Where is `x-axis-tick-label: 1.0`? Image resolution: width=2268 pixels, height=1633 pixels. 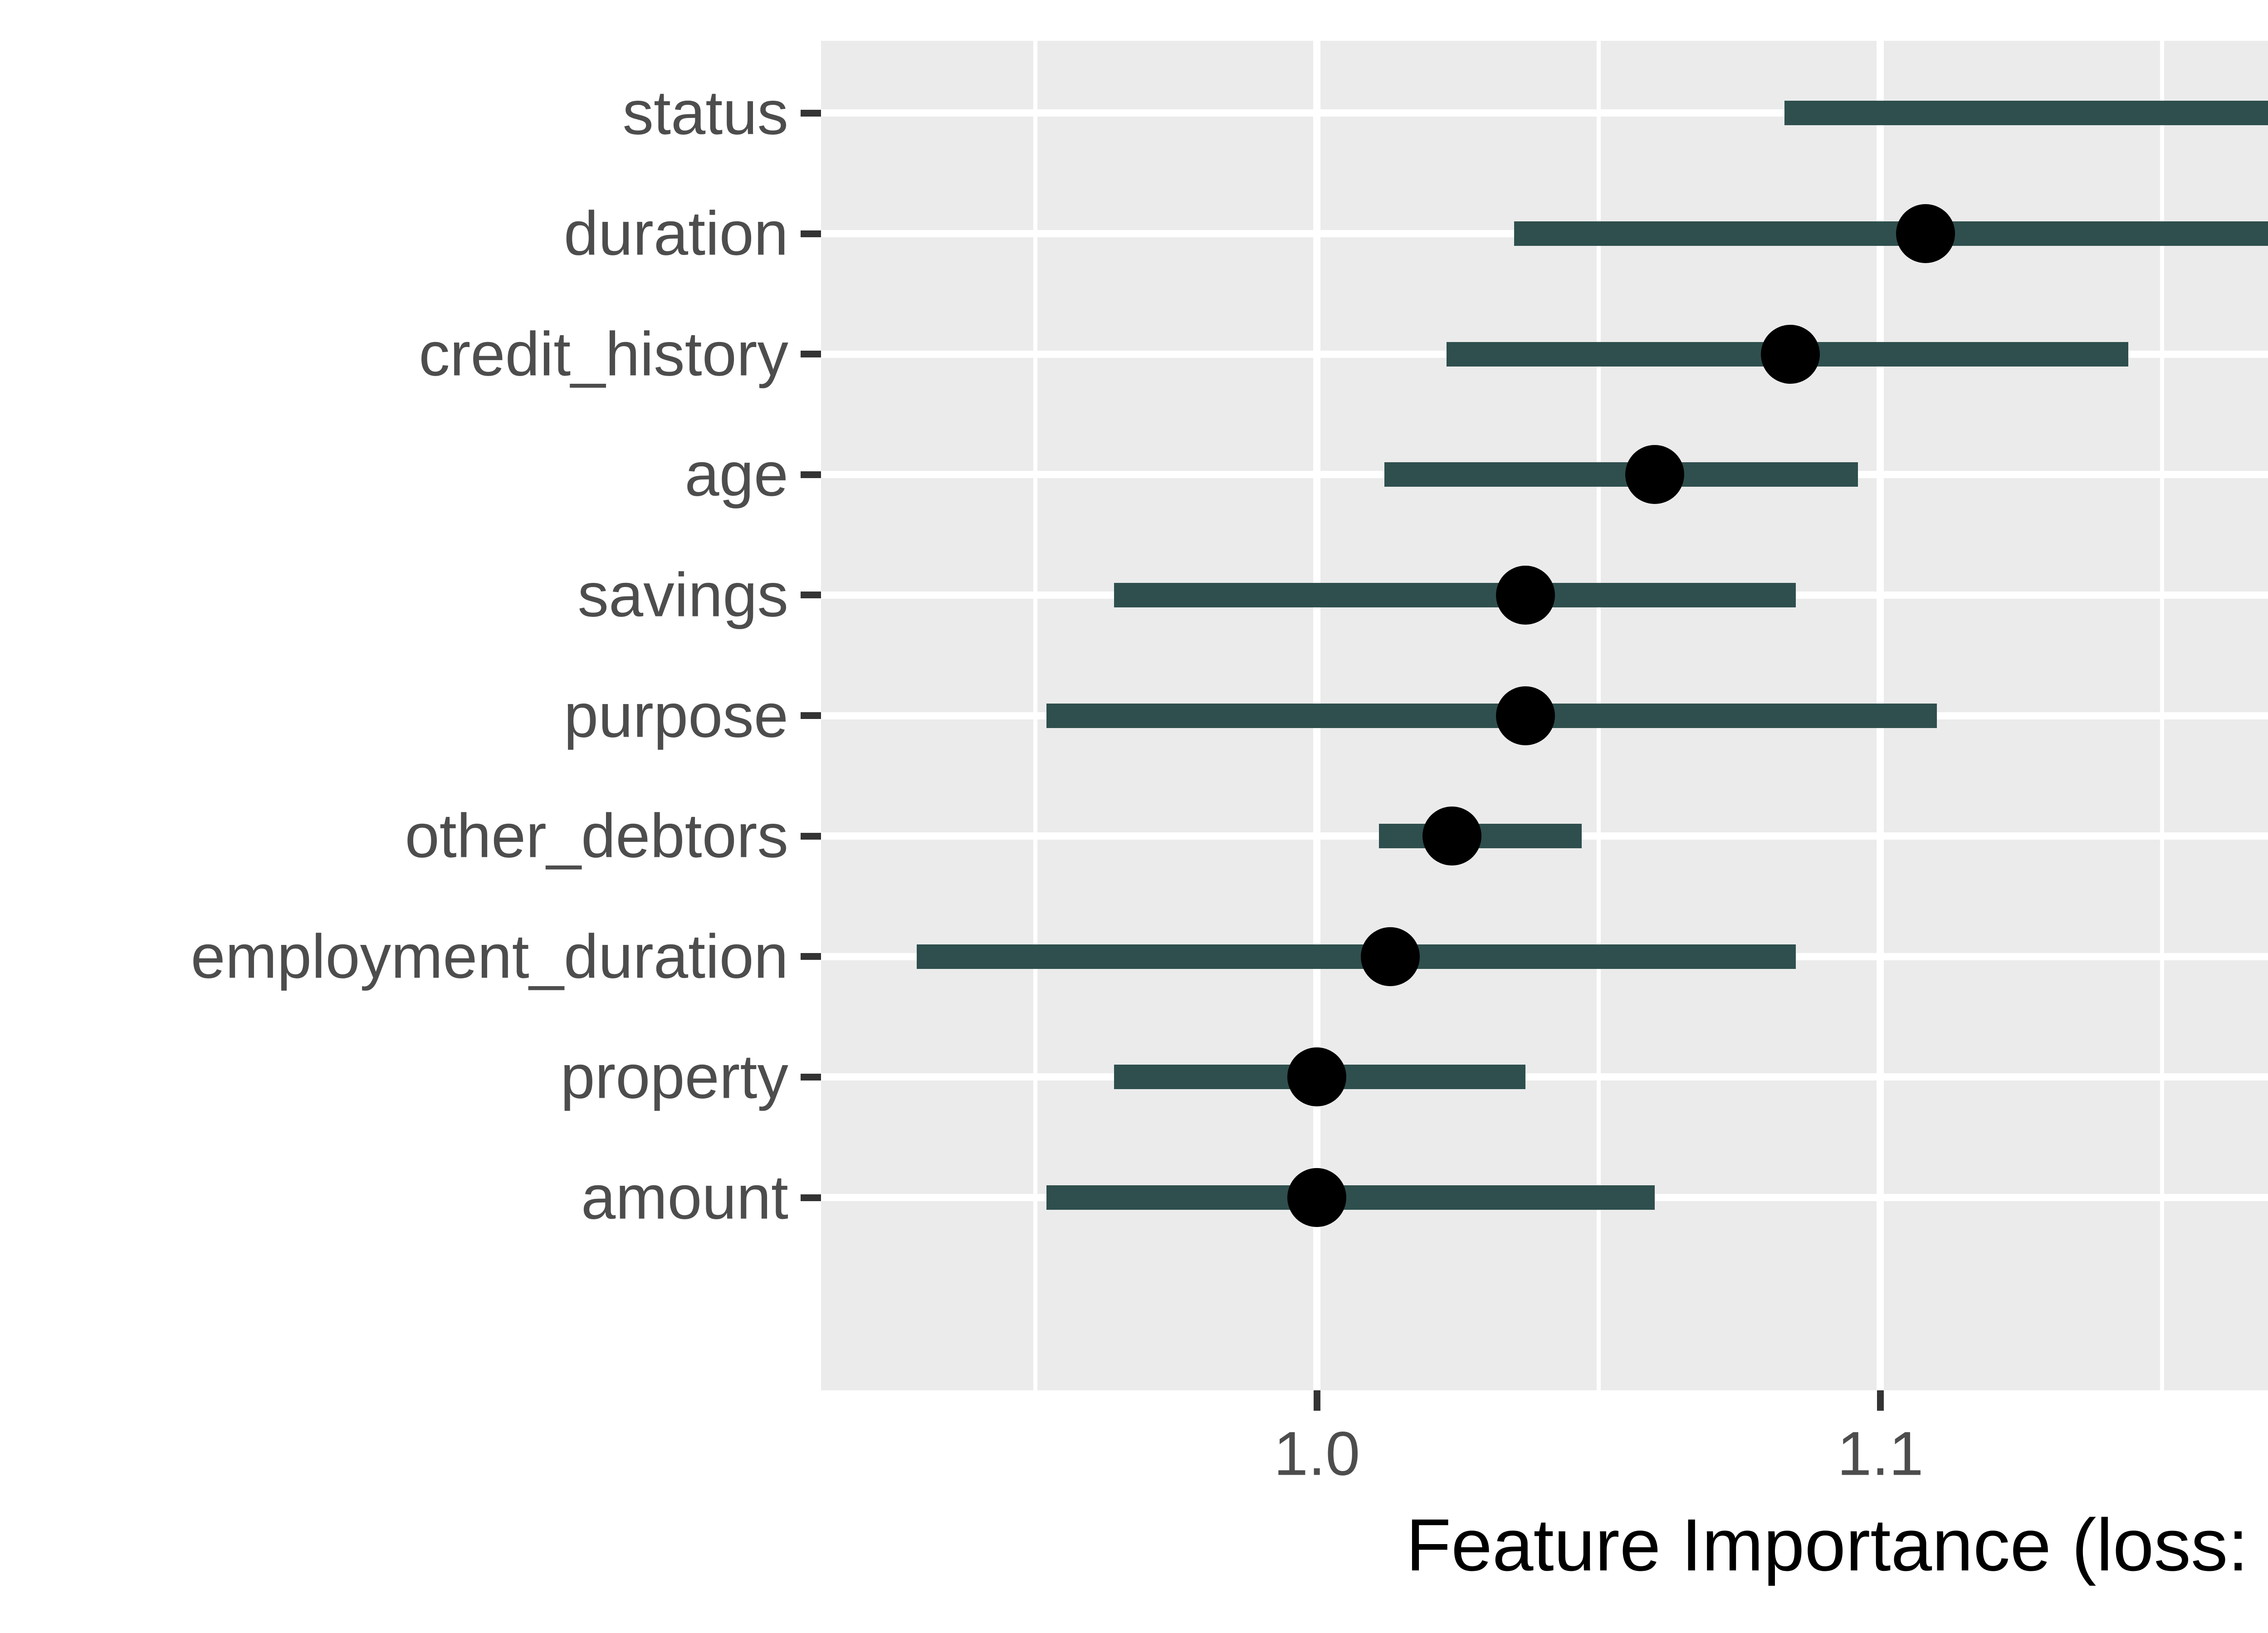
x-axis-tick-label: 1.0 is located at coordinates (1317, 1454).